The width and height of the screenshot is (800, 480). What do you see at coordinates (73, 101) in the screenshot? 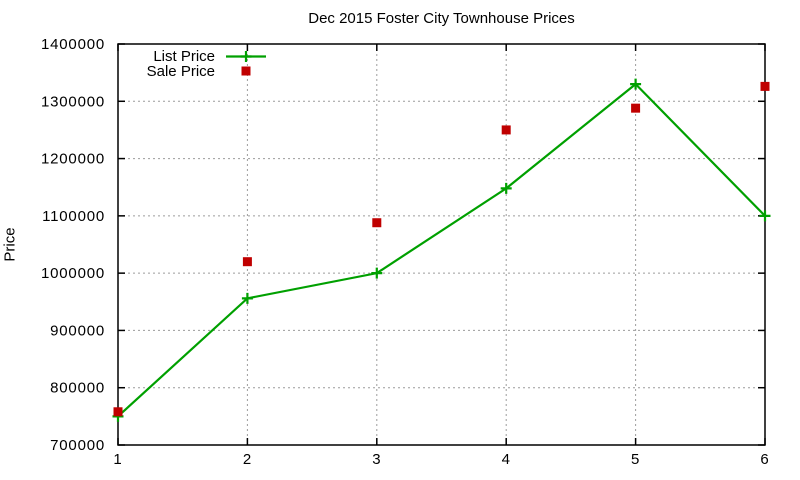
I see `y-tick-label: 1300000` at bounding box center [73, 101].